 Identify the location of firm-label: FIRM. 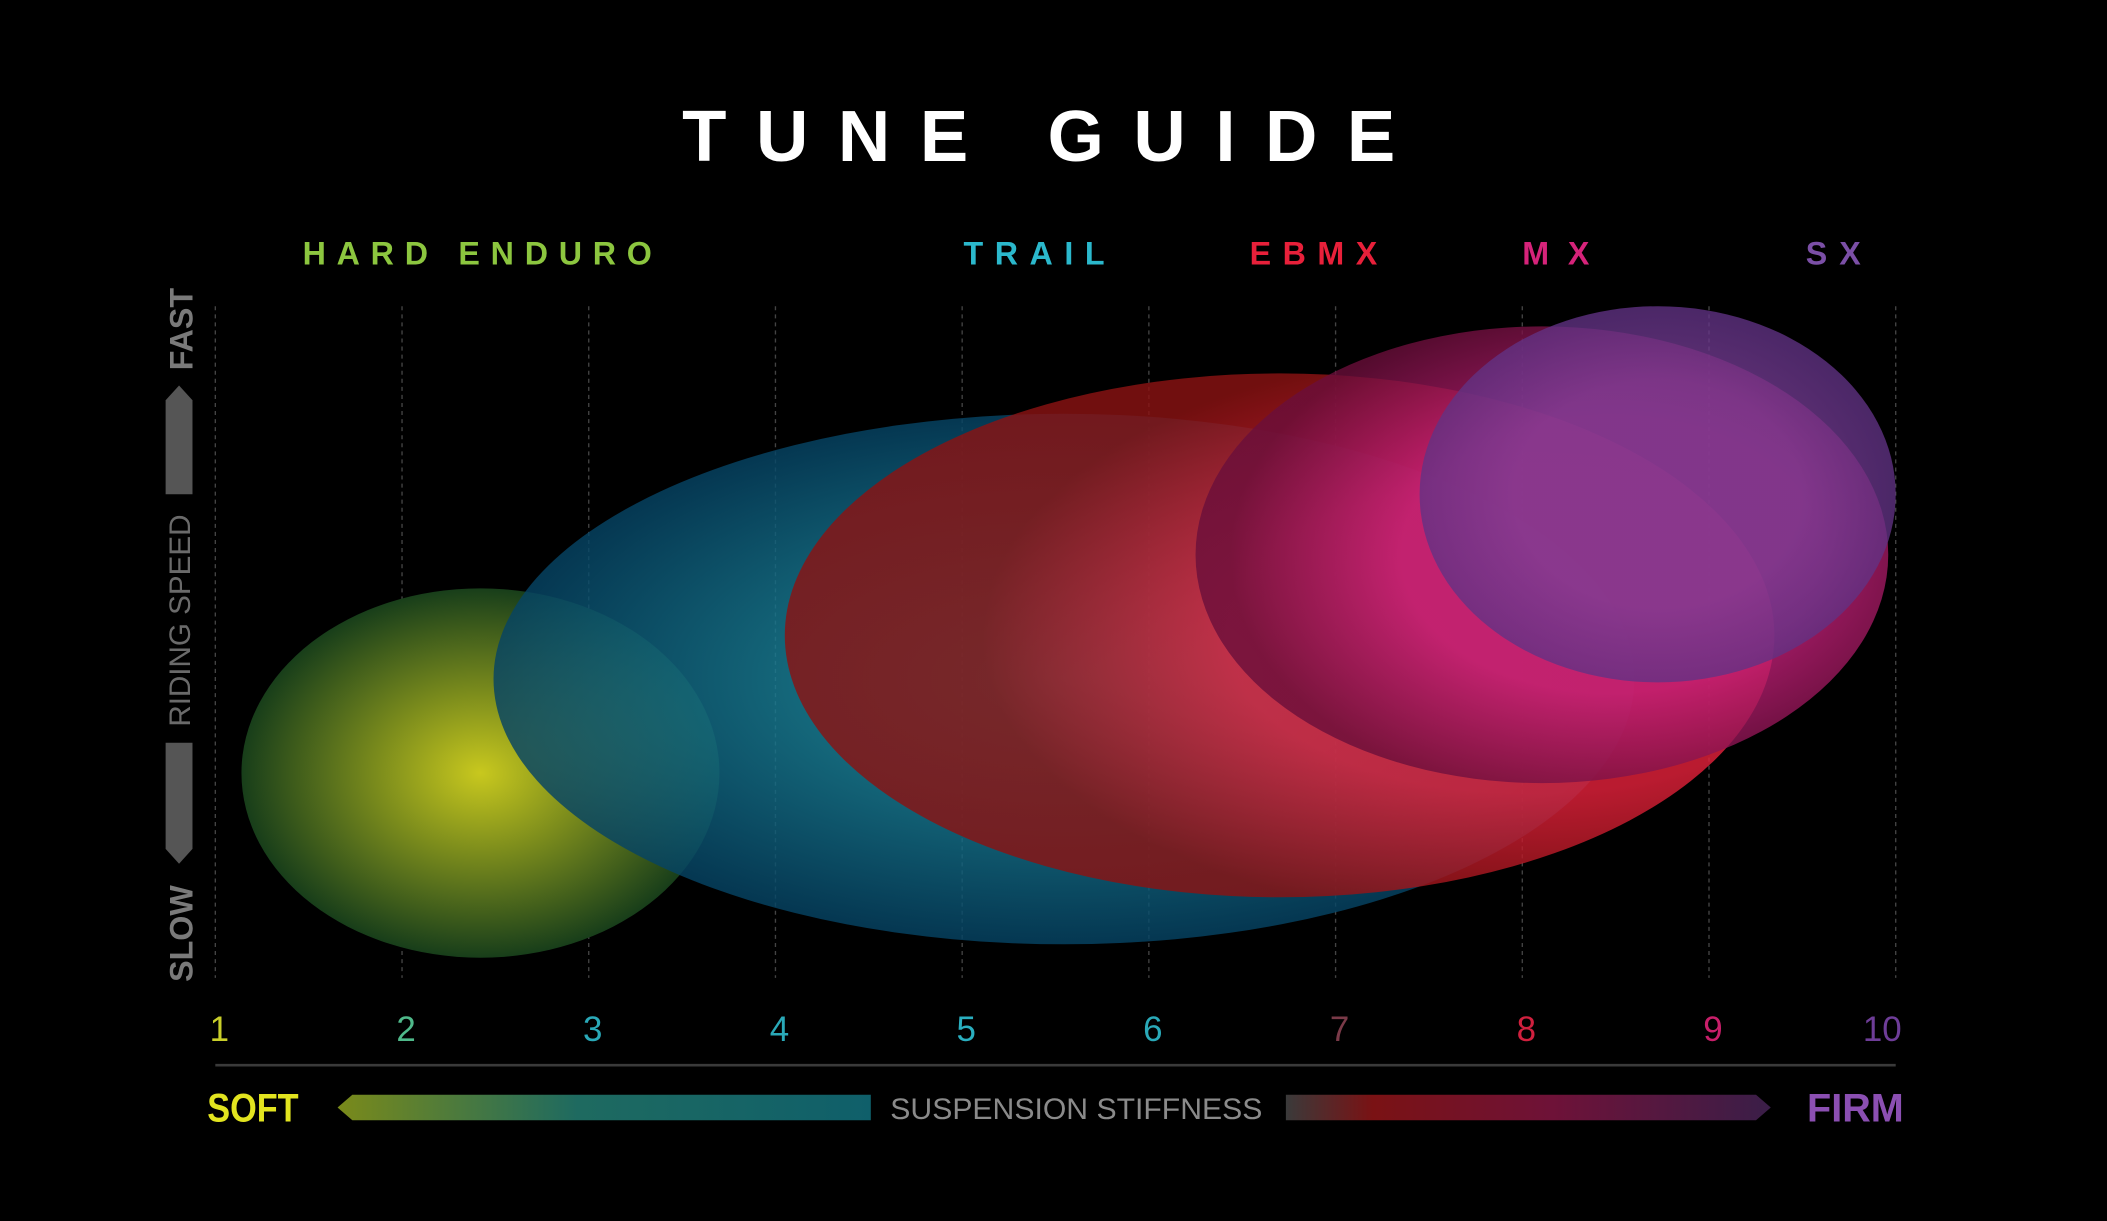
(1855, 1108).